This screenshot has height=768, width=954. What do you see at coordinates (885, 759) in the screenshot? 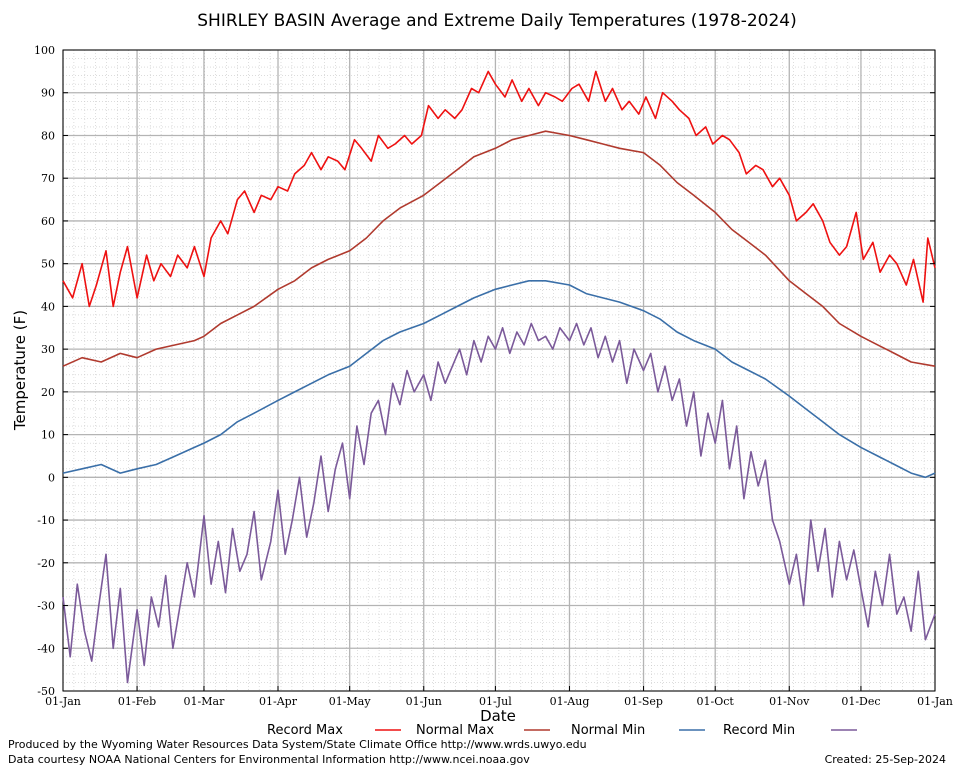
I see `created-date: Created: 25-Sep-2024` at bounding box center [885, 759].